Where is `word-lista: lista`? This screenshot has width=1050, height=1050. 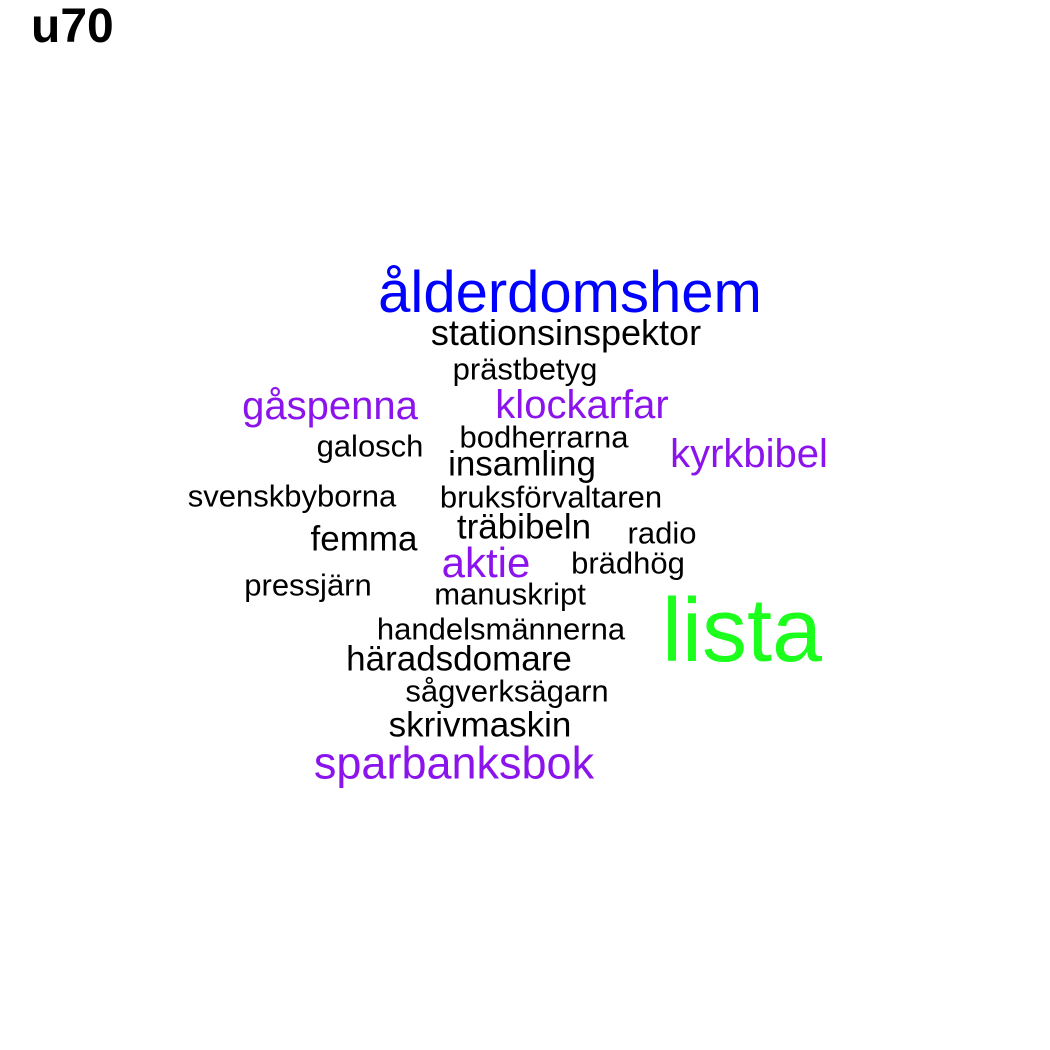 word-lista: lista is located at coordinates (742, 631).